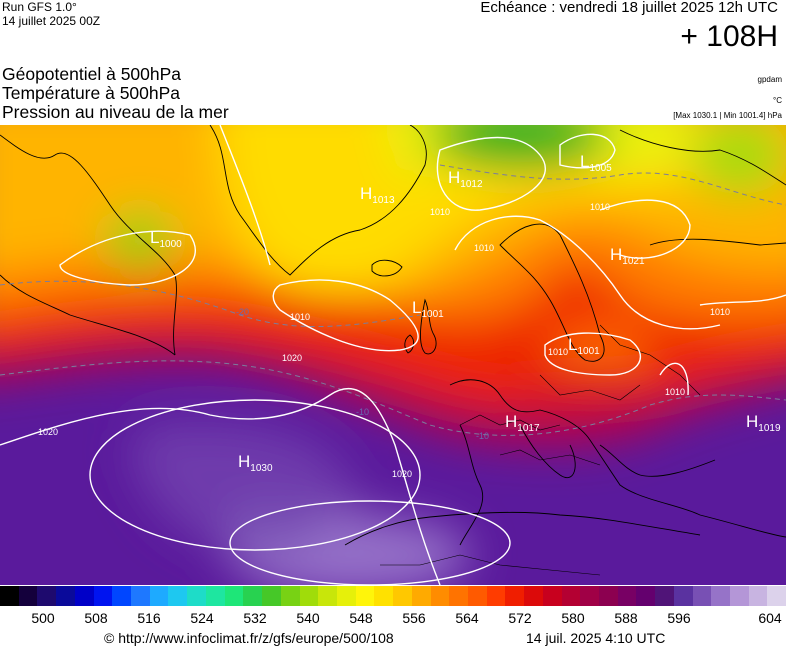 The image size is (786, 648). What do you see at coordinates (596, 638) in the screenshot?
I see `footer-generated-time: 14 juil. 2025 4:10 UTC` at bounding box center [596, 638].